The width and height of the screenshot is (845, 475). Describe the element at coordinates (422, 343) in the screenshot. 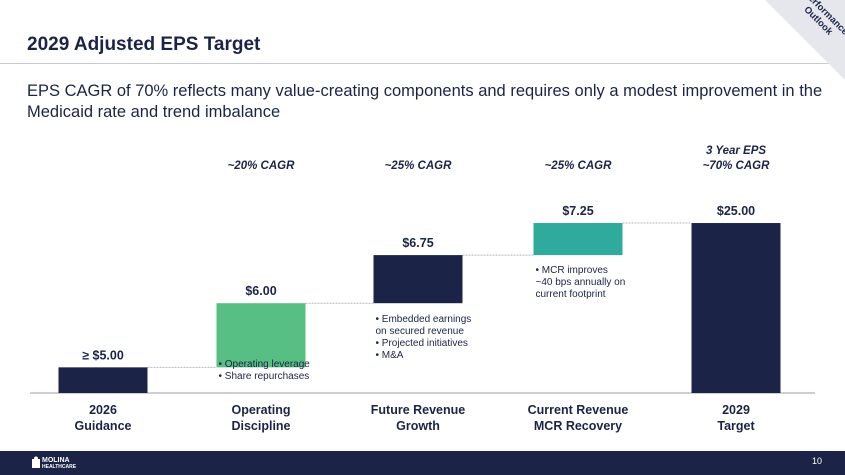

I see `driver-note: • Projected initiatives` at that location.